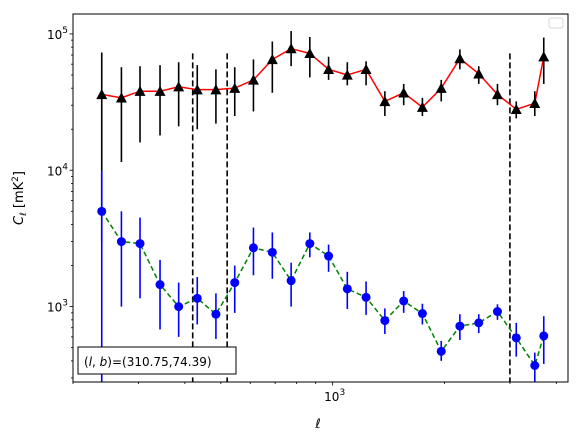 The height and width of the screenshot is (441, 580). What do you see at coordinates (556, 23) in the screenshot?
I see `legend-box` at bounding box center [556, 23].